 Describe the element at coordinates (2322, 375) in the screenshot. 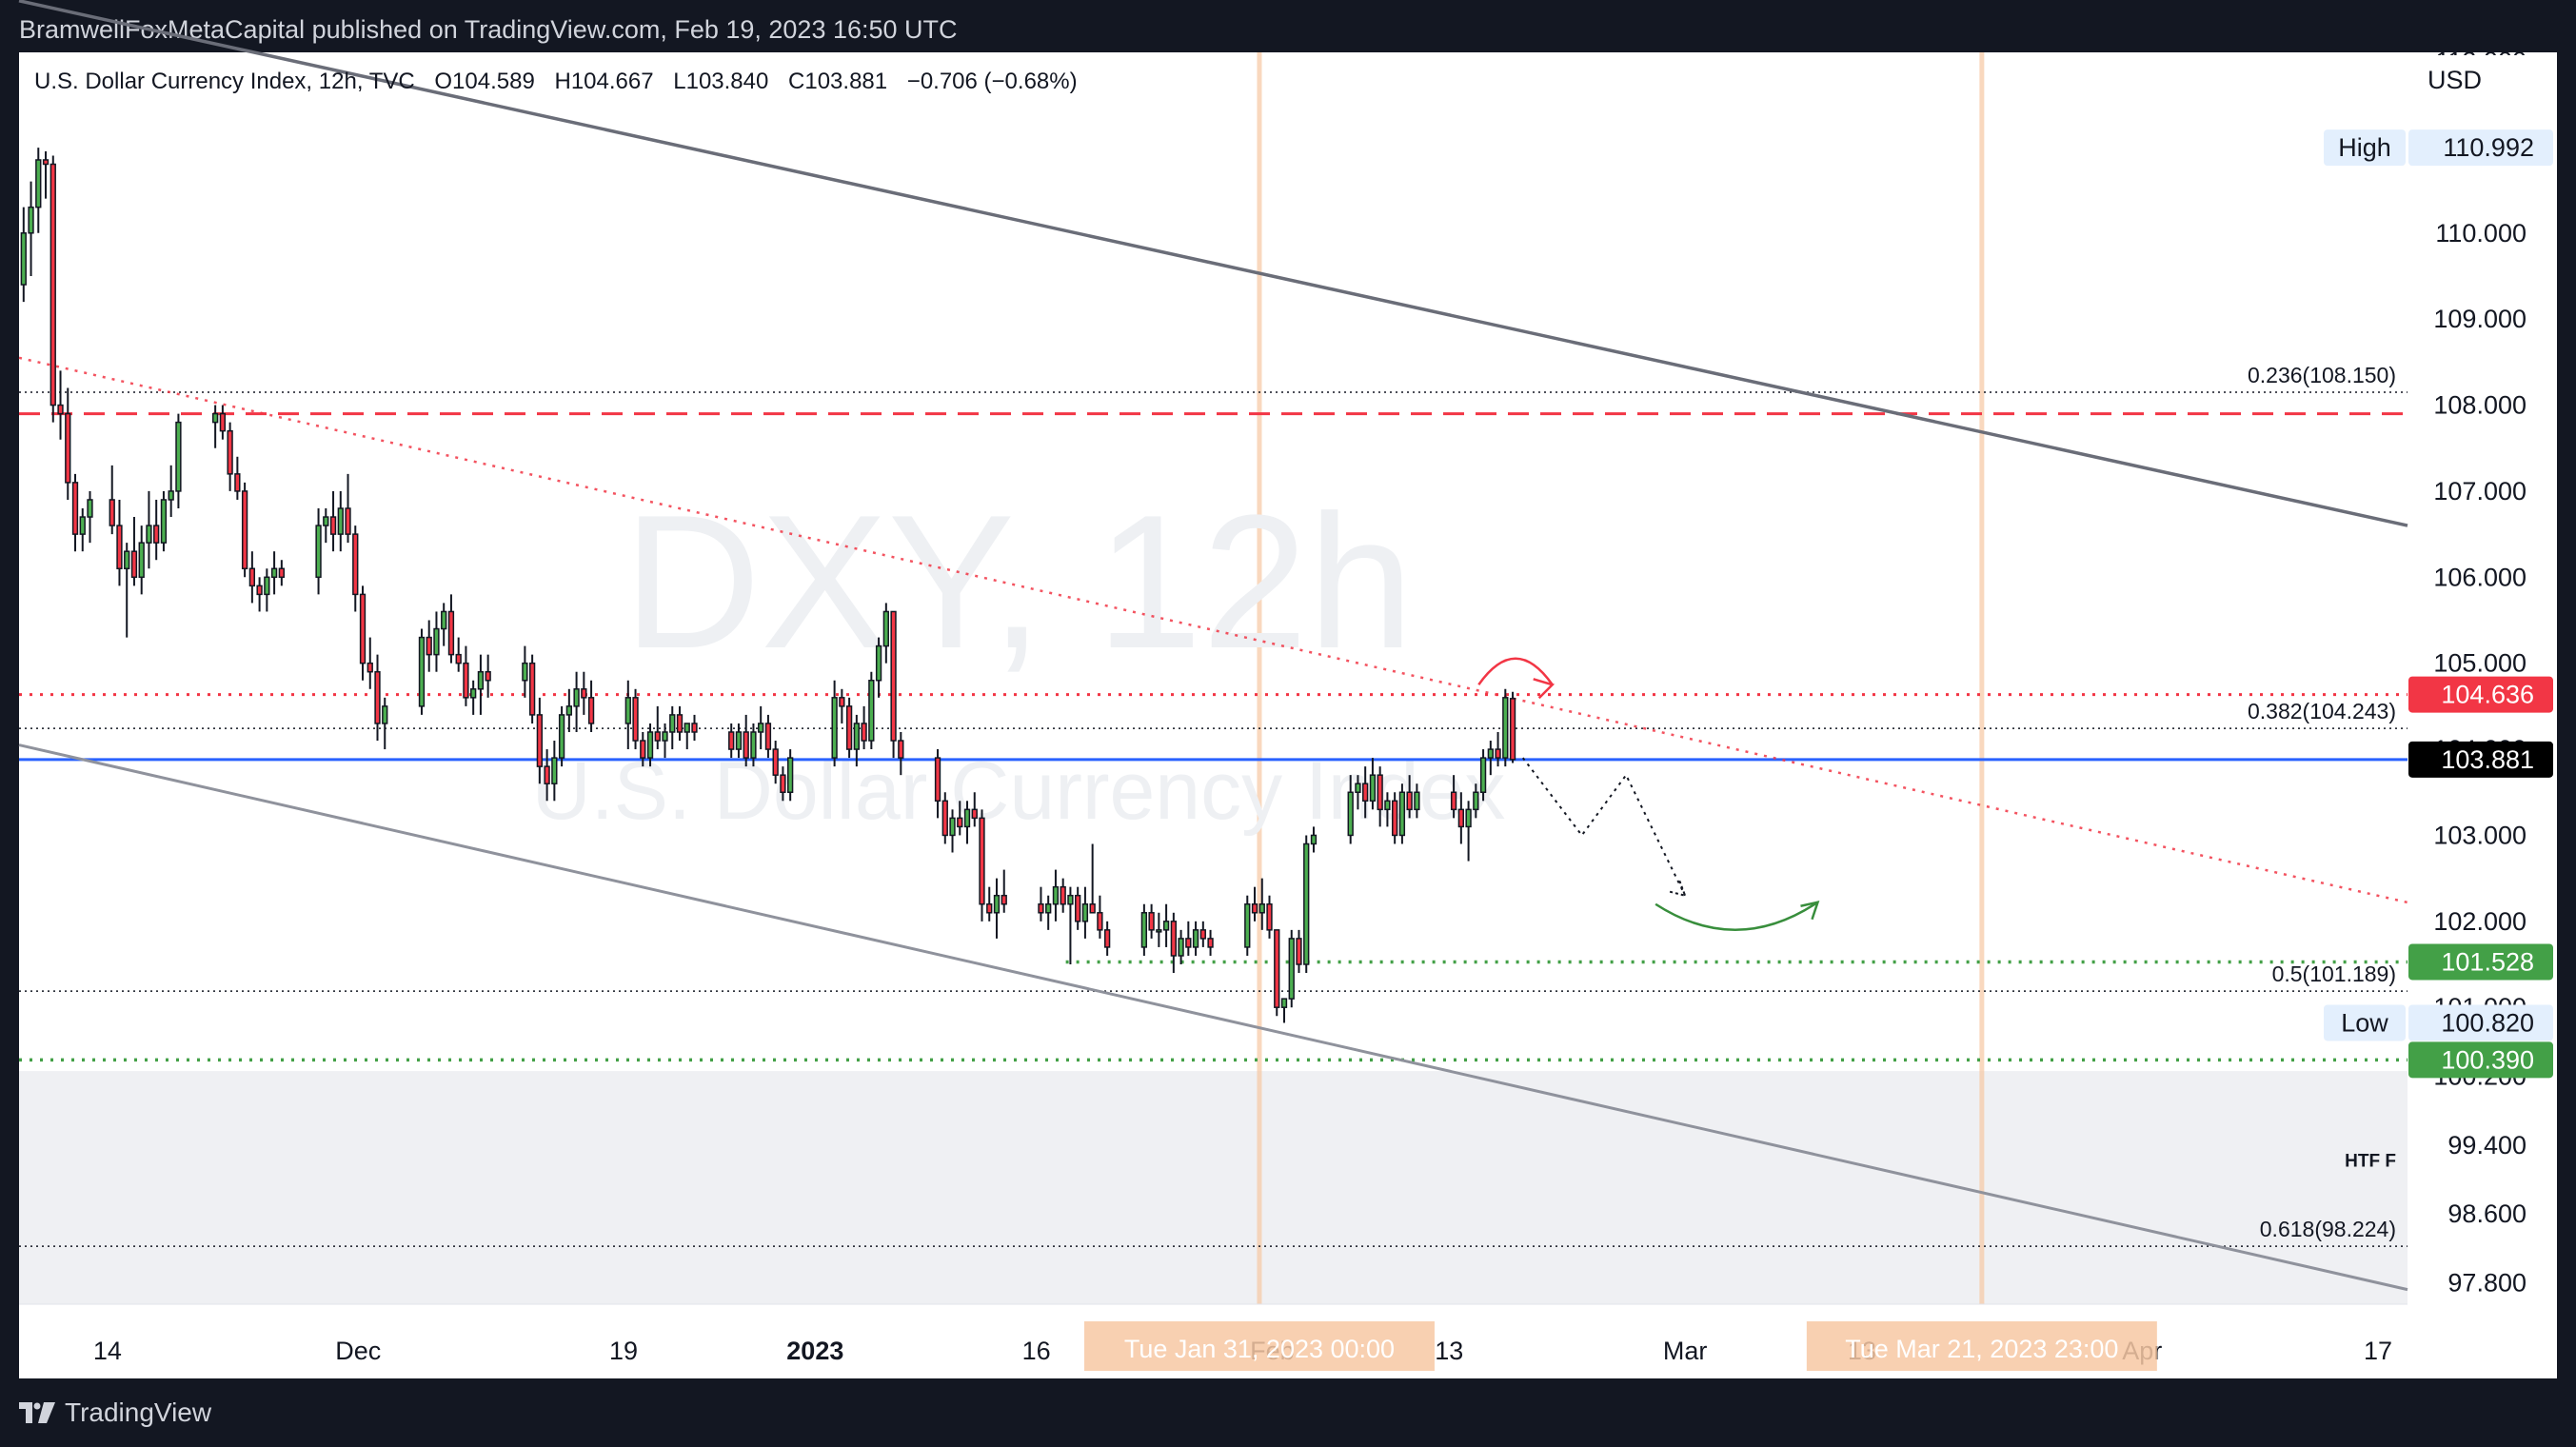

I see `fib-level-label: 0.236(108.150)` at that location.